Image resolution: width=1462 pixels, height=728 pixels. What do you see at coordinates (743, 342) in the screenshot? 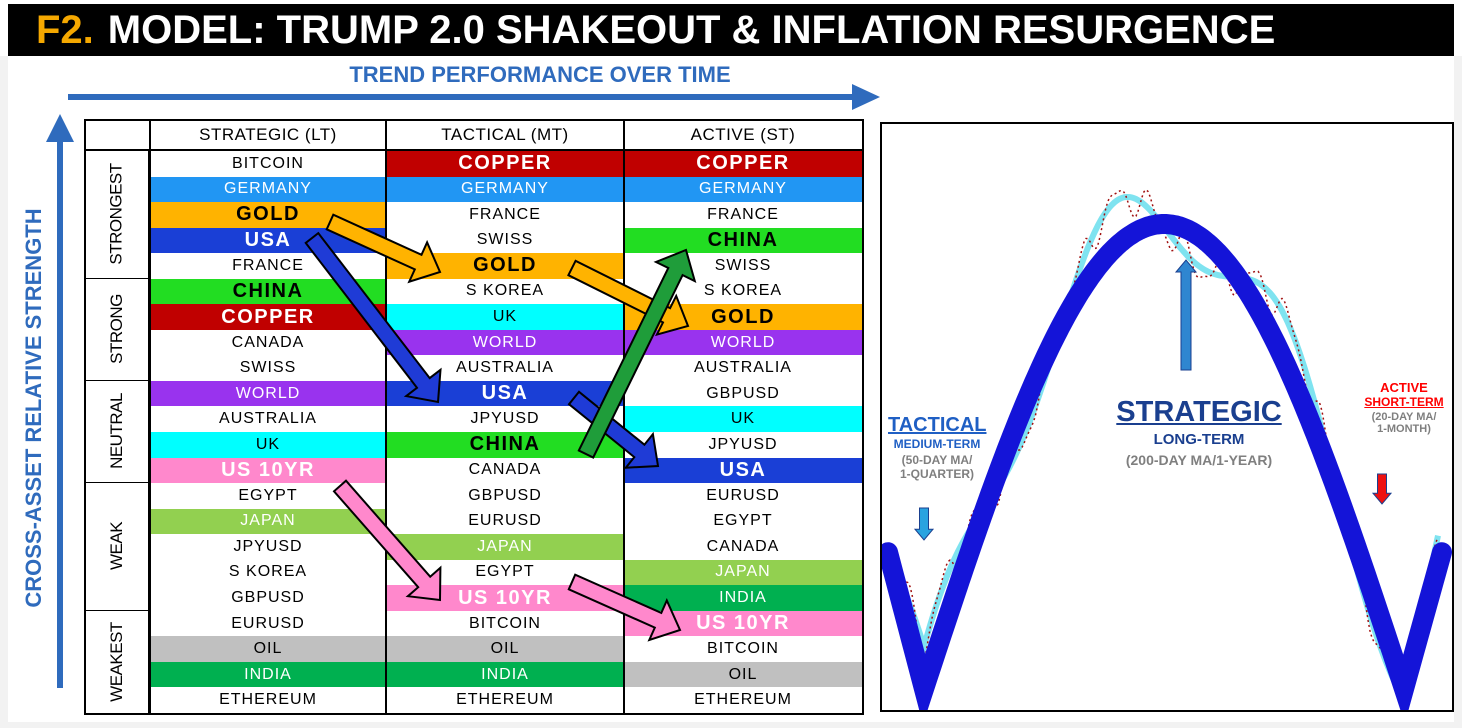
I see `active-rank-cell: WORLD` at bounding box center [743, 342].